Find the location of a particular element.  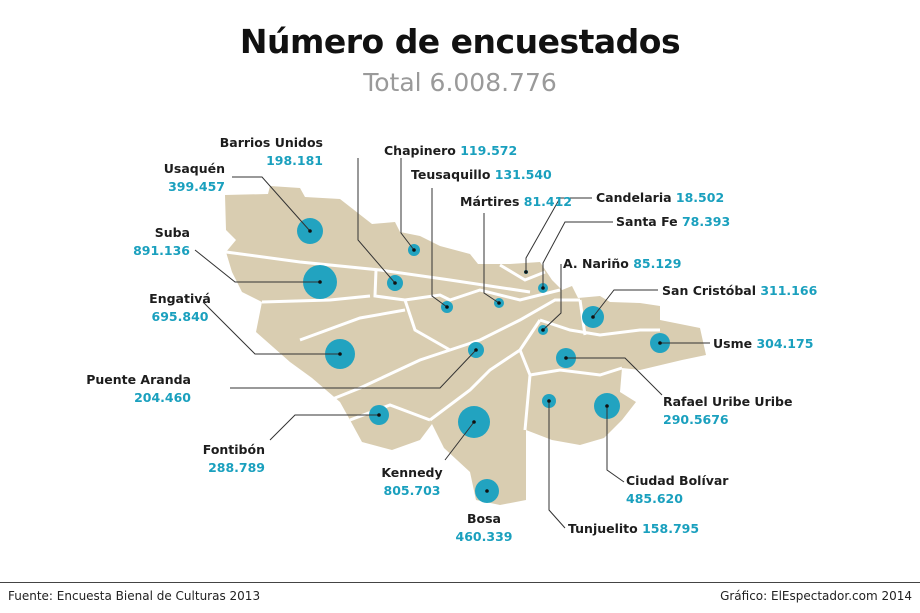

label-chapinero: Chapinero 119.572 is located at coordinates (450, 151).